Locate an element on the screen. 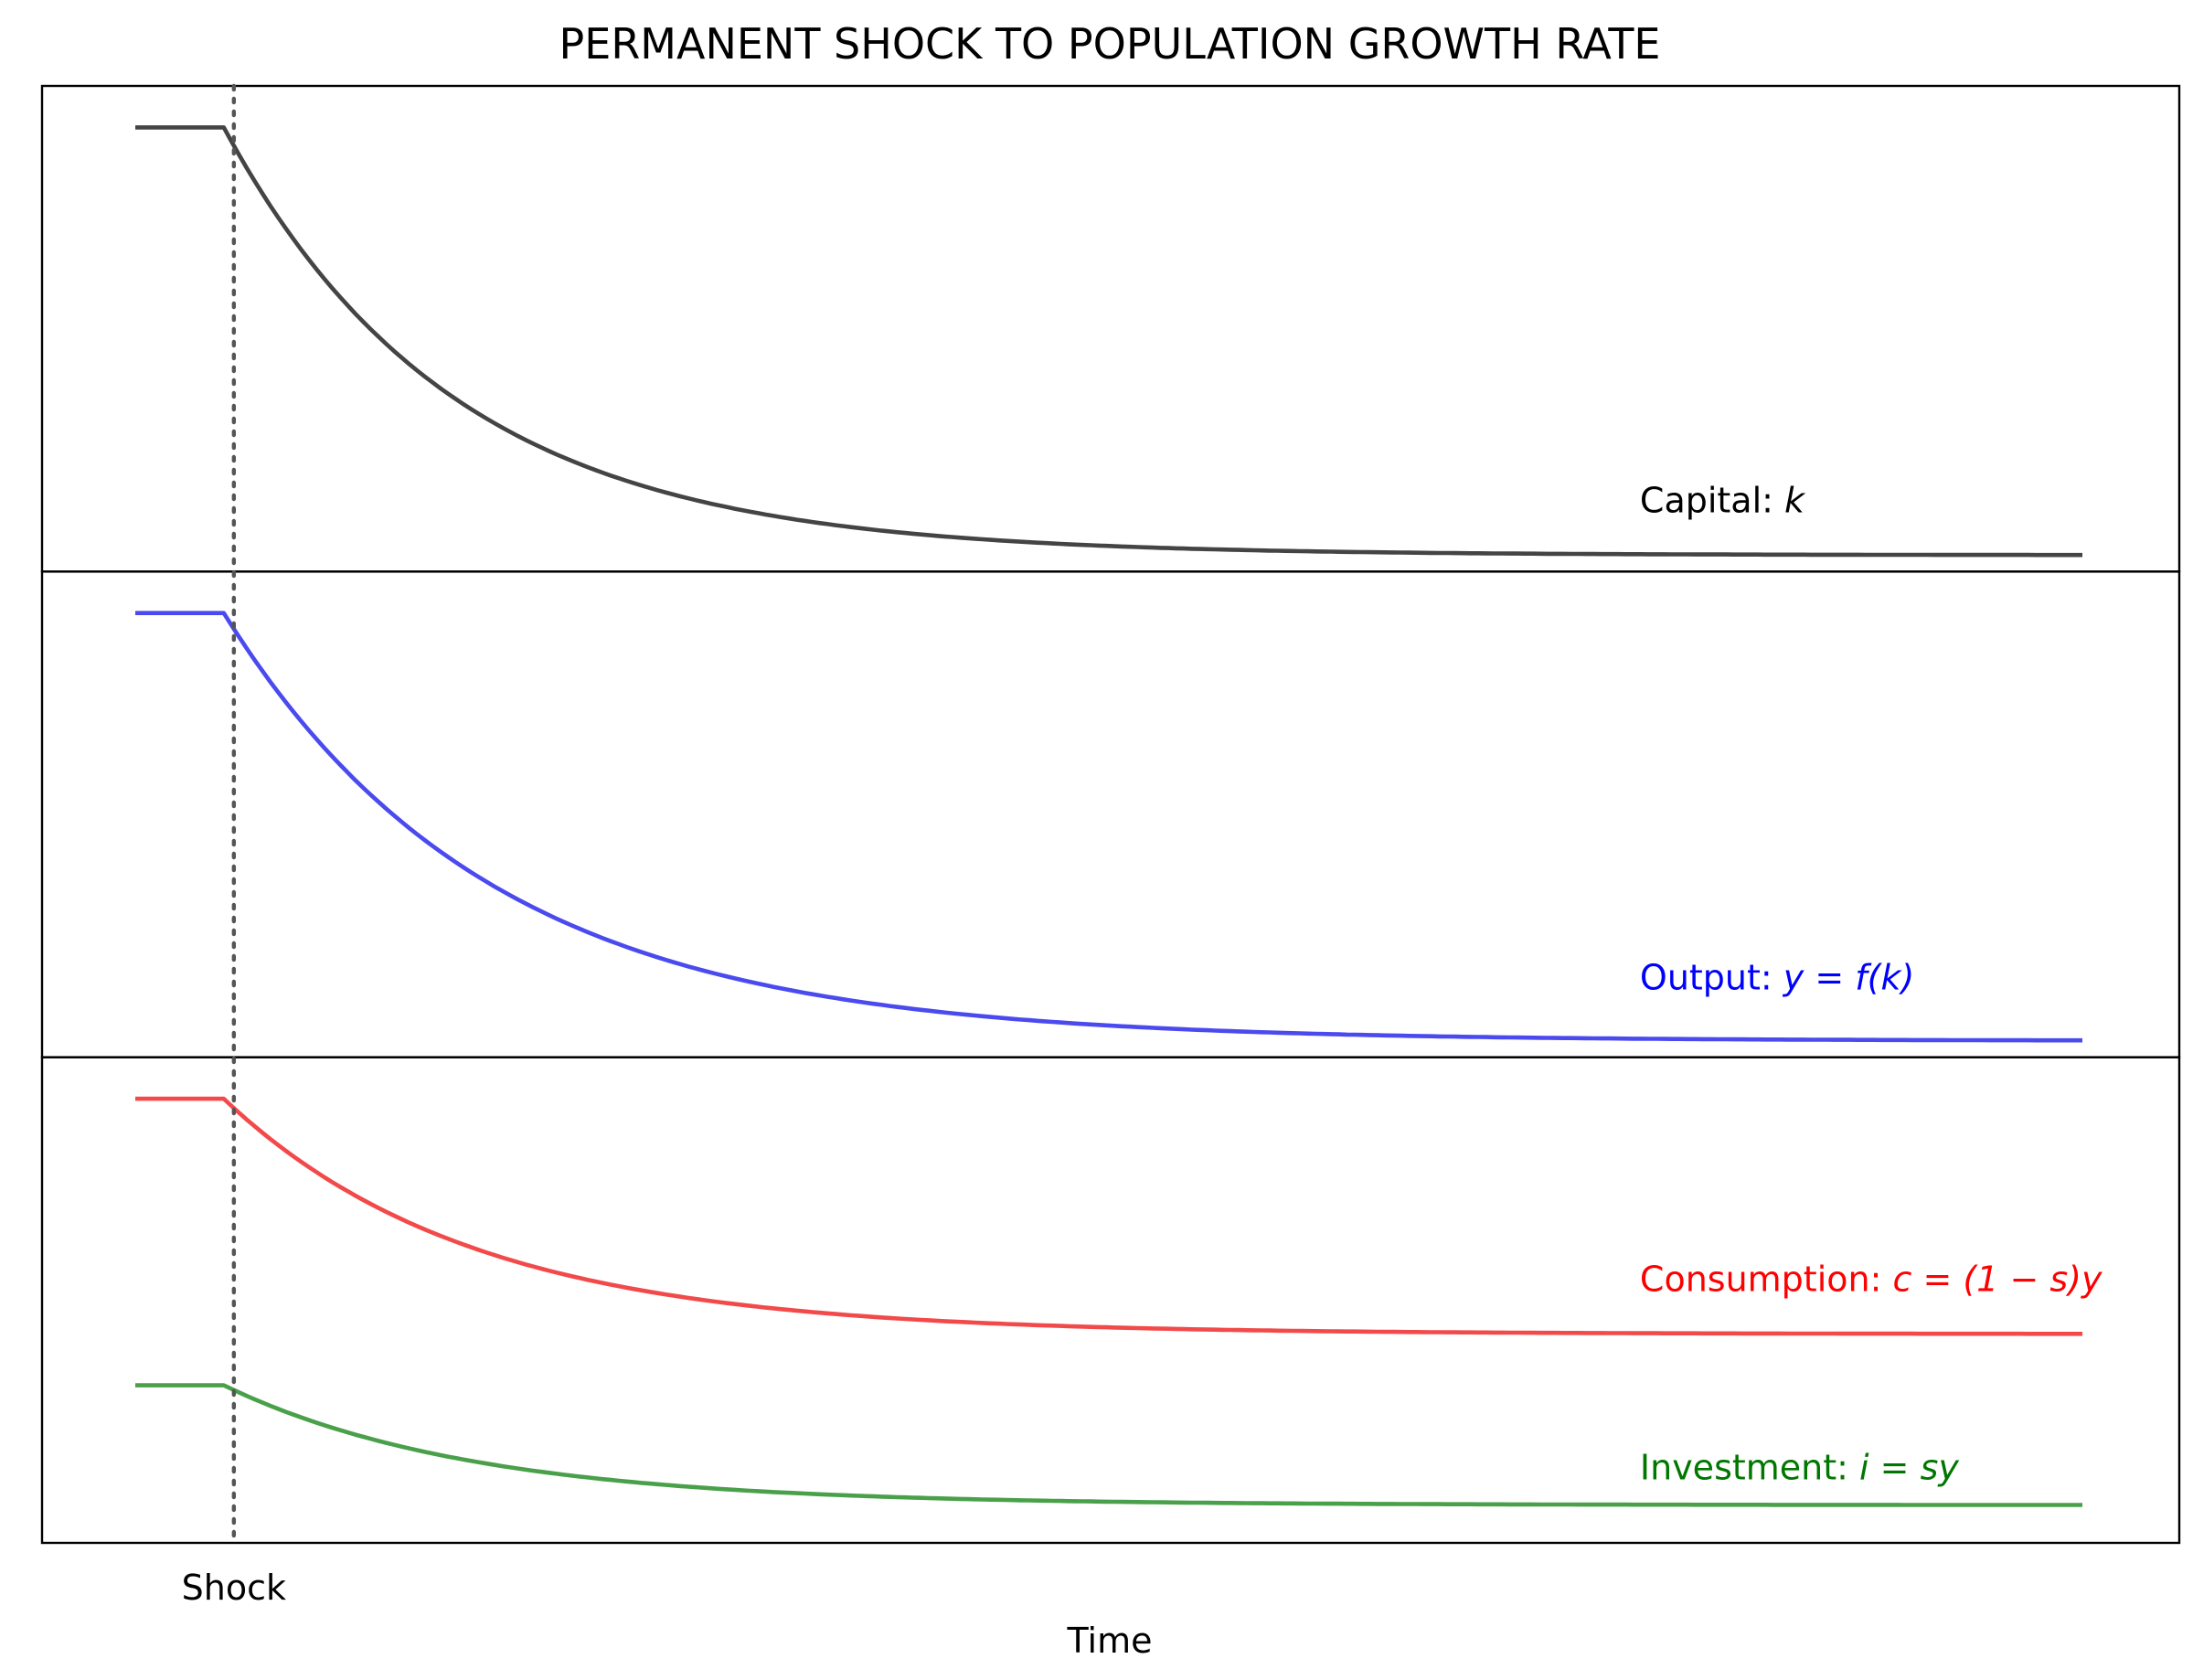 The image size is (2193, 1680). series-label-math-output: y = f(k) is located at coordinates (1849, 978).